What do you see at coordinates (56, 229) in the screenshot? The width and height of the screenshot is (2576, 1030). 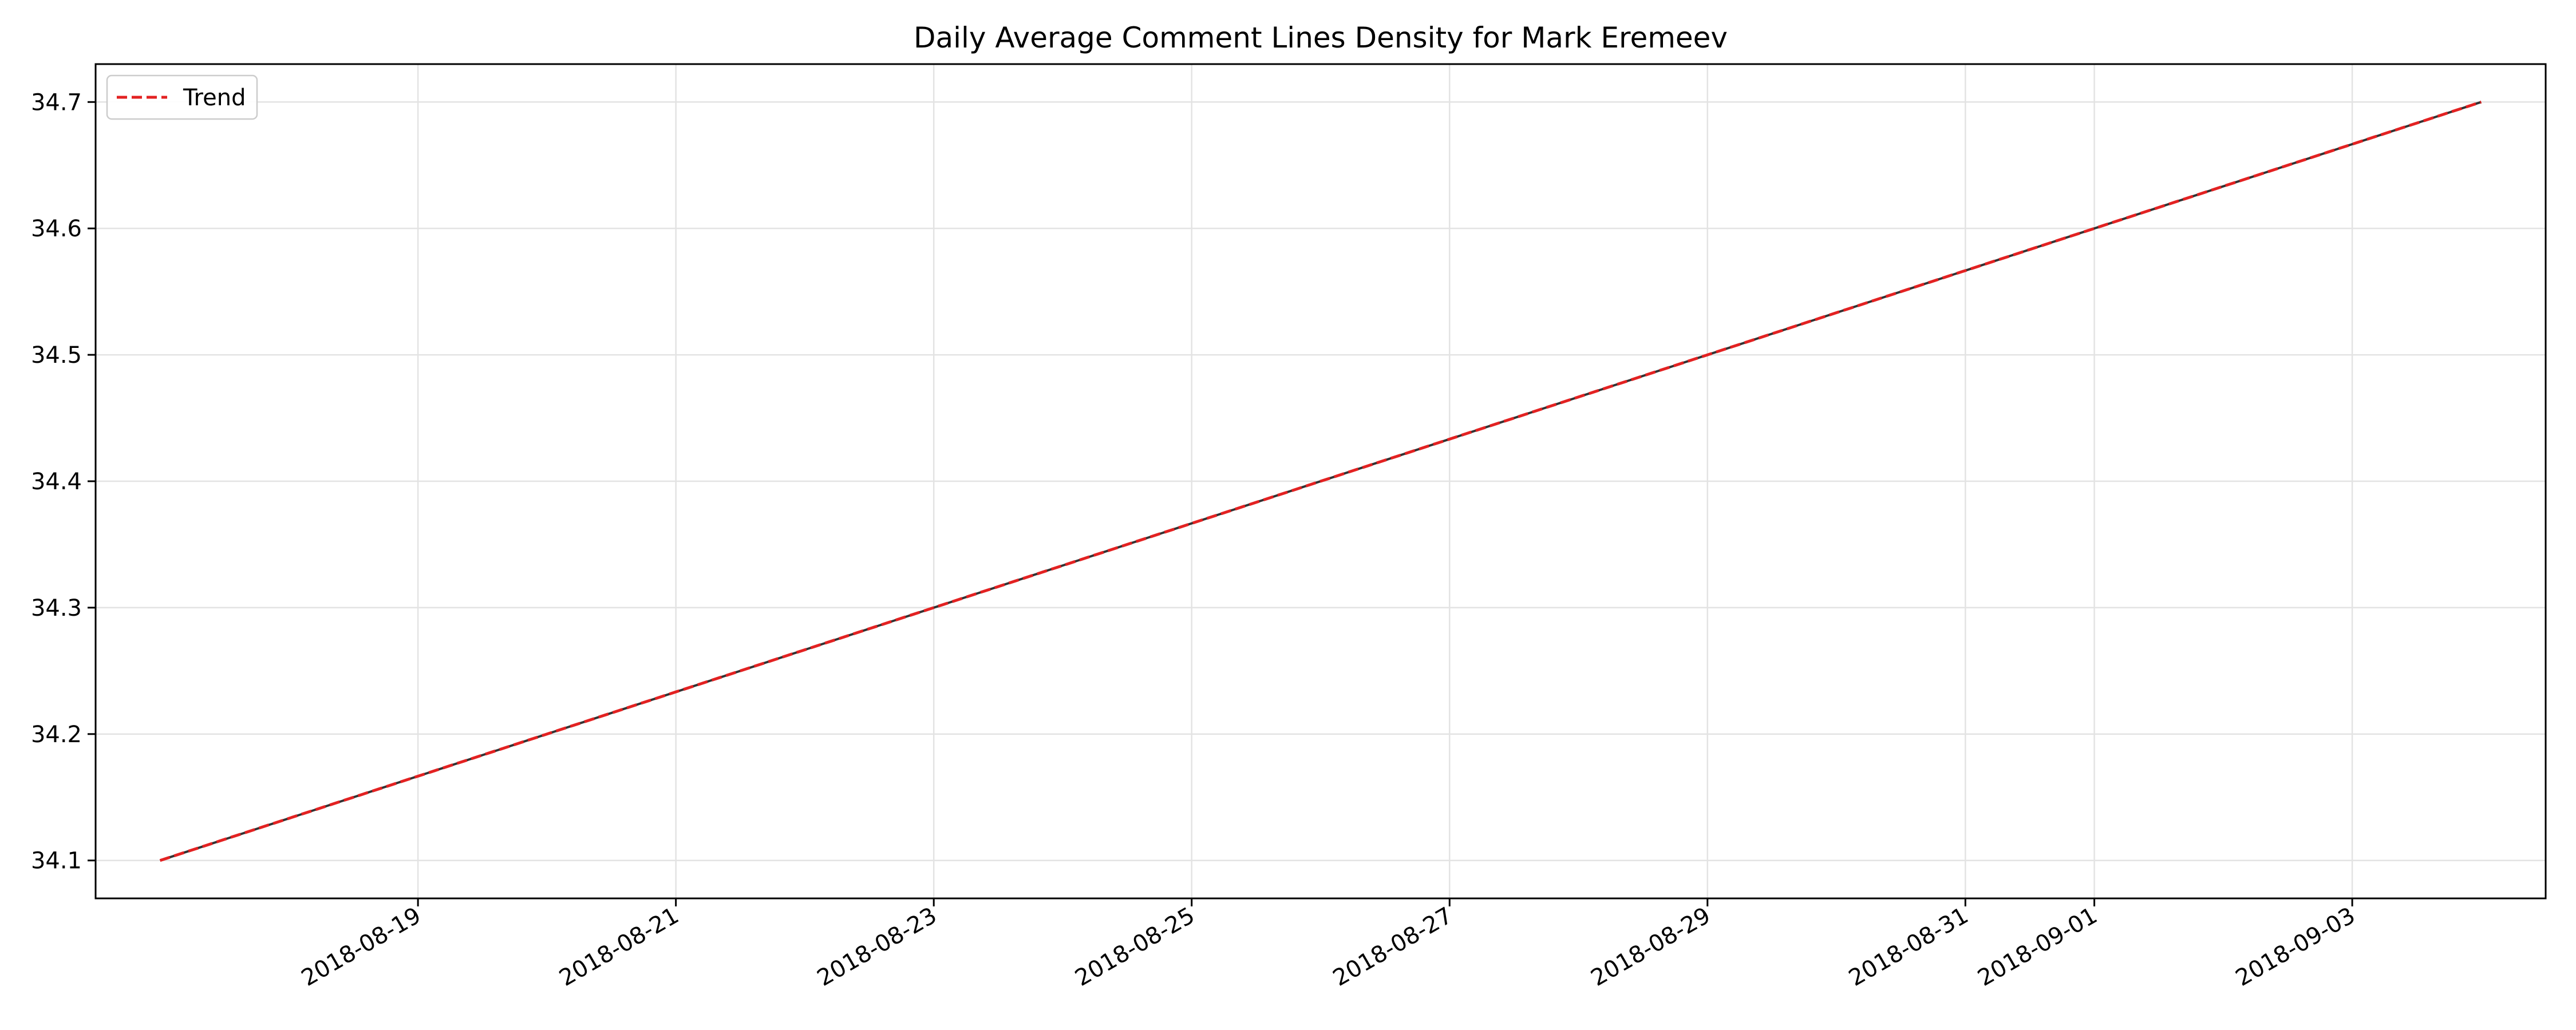 I see `y-tick-label: 34.6` at bounding box center [56, 229].